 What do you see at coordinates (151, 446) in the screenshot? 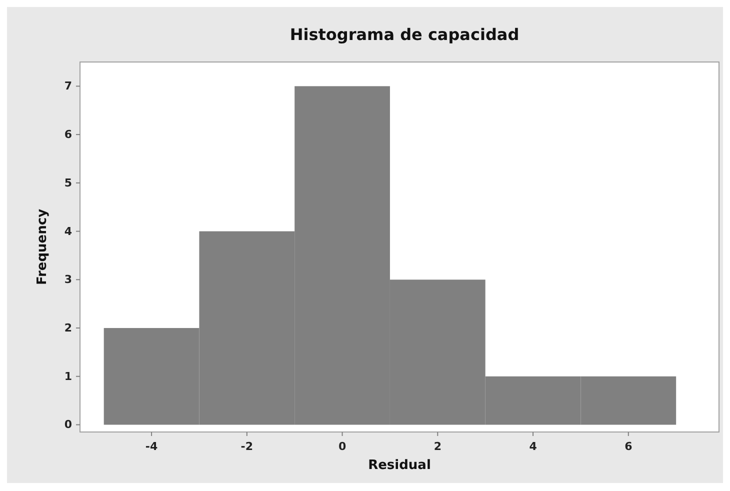
I see `x-tick-label: -4` at bounding box center [151, 446].